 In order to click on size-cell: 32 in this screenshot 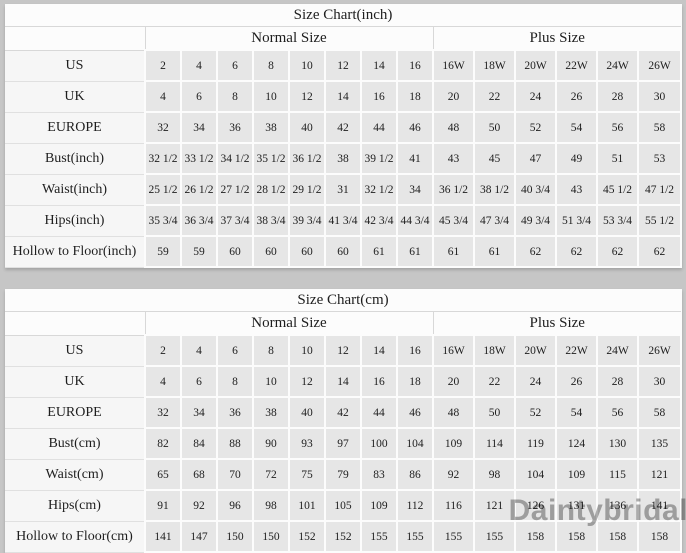, I will do `click(163, 412)`.